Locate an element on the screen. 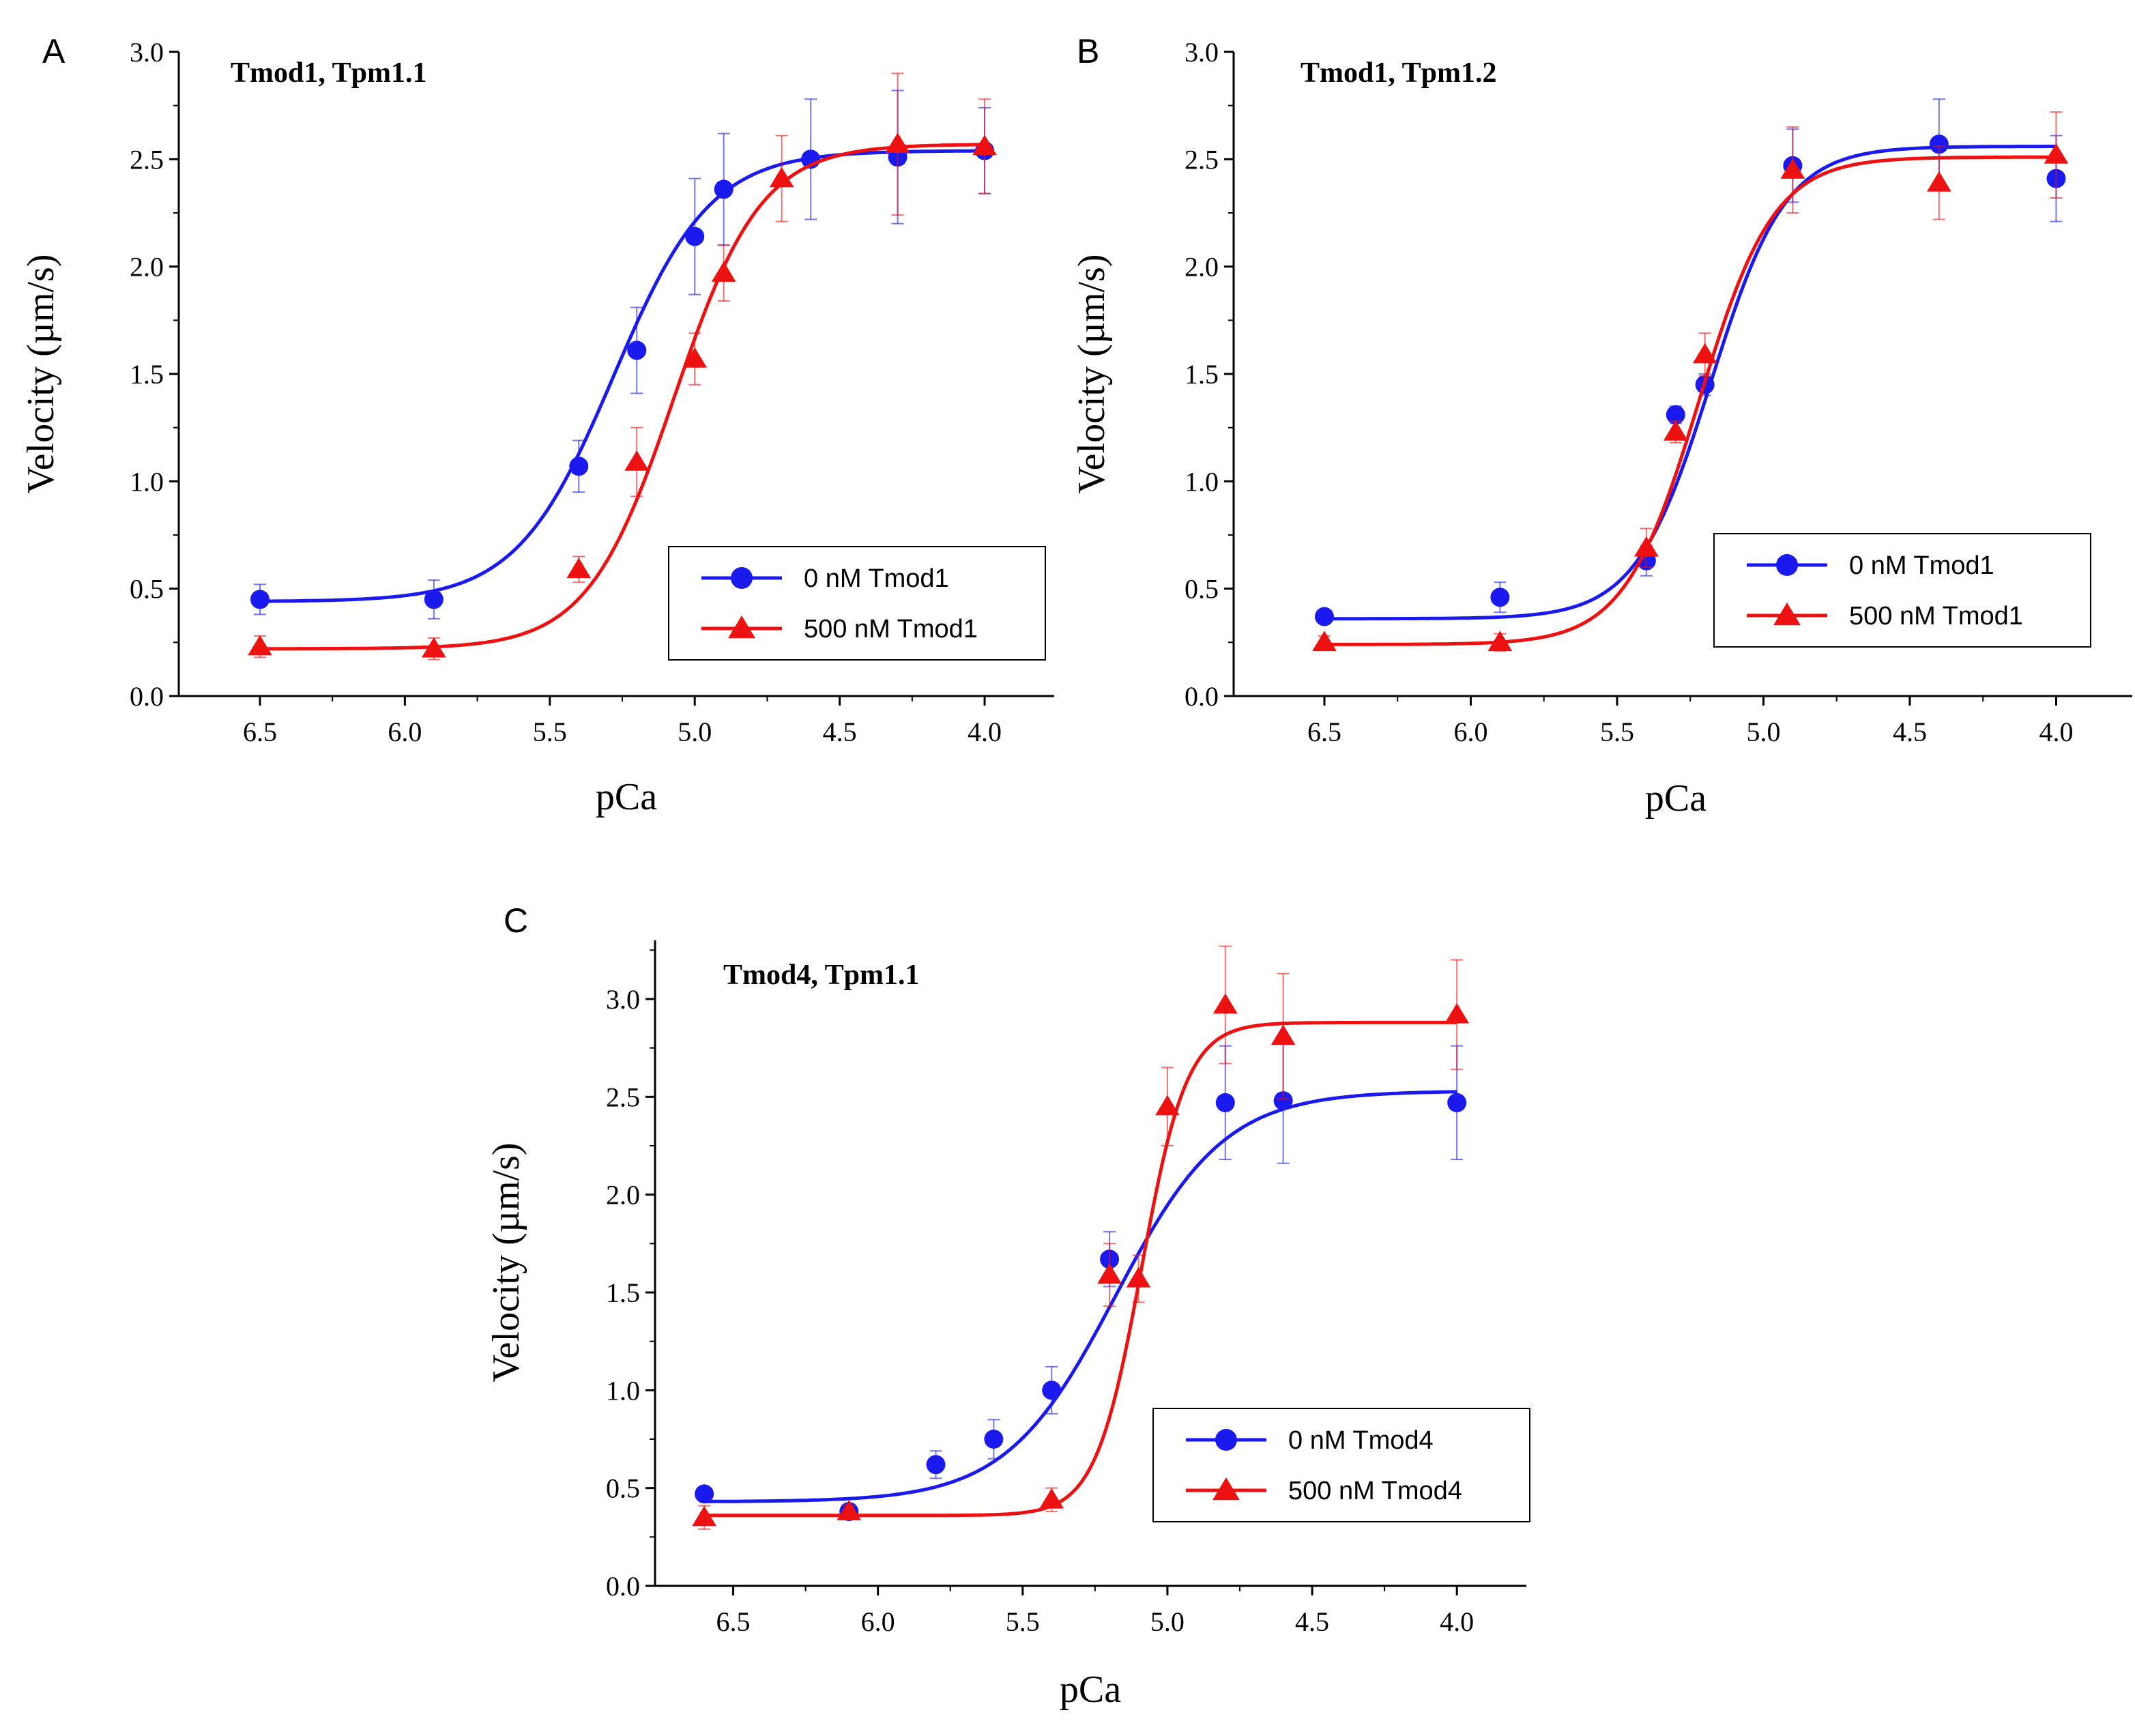 The width and height of the screenshot is (2135, 1736). x-tick-label: 6.5 is located at coordinates (260, 732).